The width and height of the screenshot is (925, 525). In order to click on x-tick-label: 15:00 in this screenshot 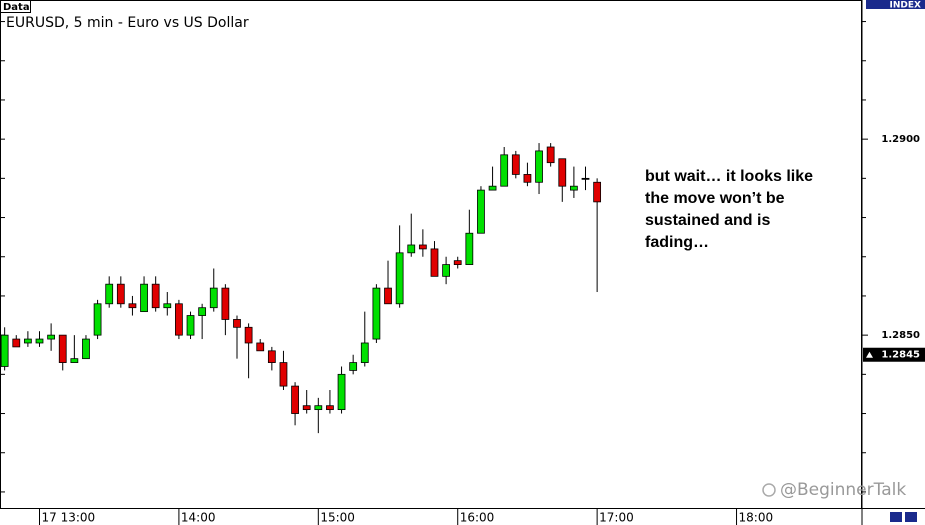, I will do `click(337, 518)`.